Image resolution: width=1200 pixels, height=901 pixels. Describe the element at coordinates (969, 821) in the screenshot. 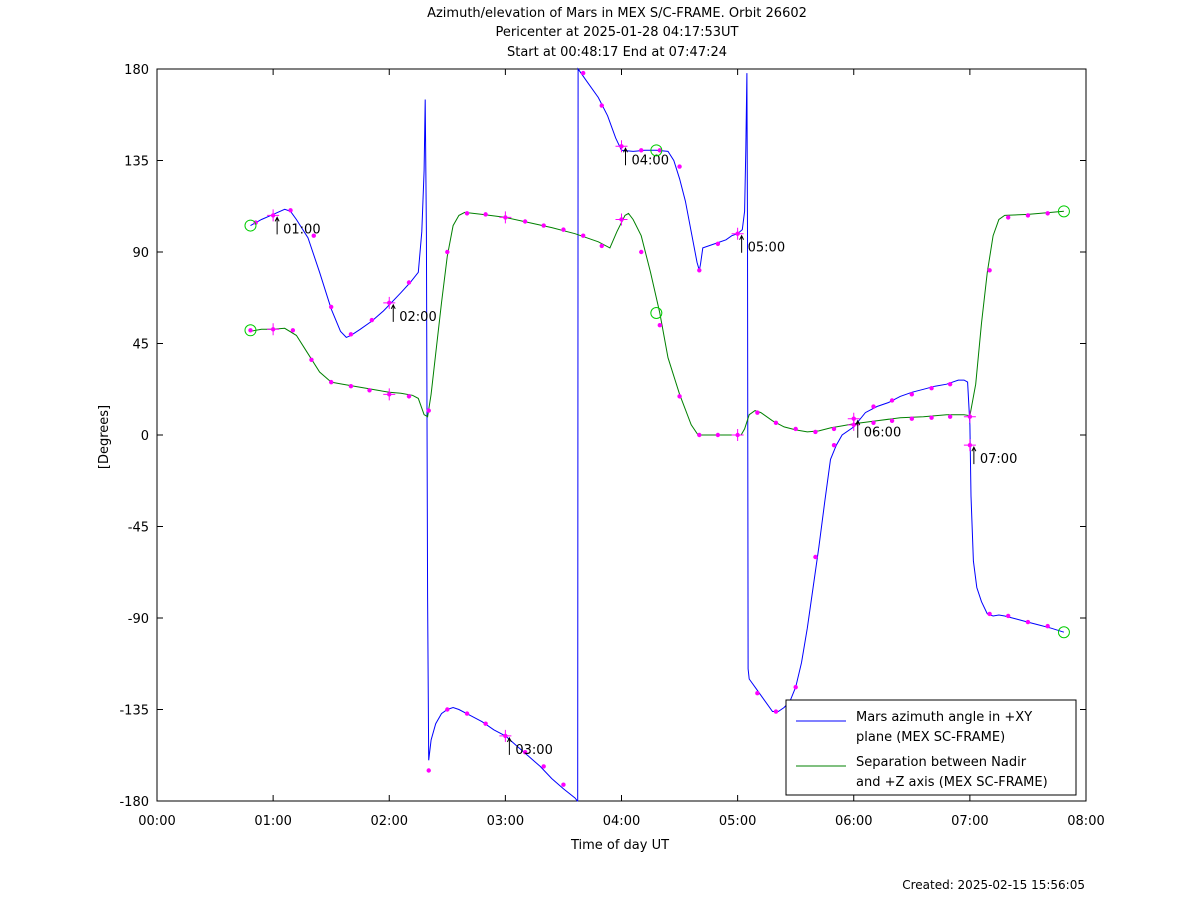

I see `x-tick-label: 07:00` at that location.